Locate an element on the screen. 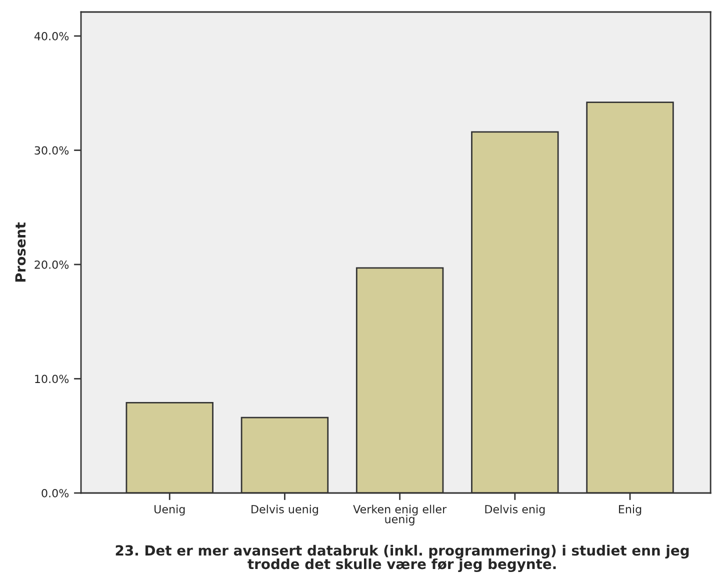 Image resolution: width=712 pixels, height=579 pixels. y-tick-label: 30.0% is located at coordinates (51, 150).